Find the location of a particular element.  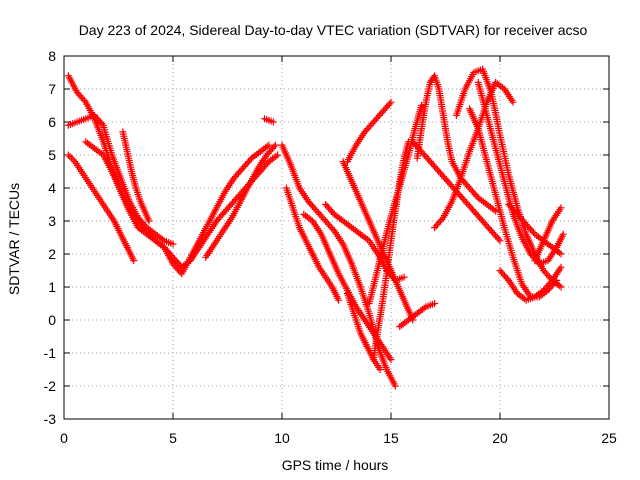

x-axis-label: GPS time / hours is located at coordinates (335, 465).